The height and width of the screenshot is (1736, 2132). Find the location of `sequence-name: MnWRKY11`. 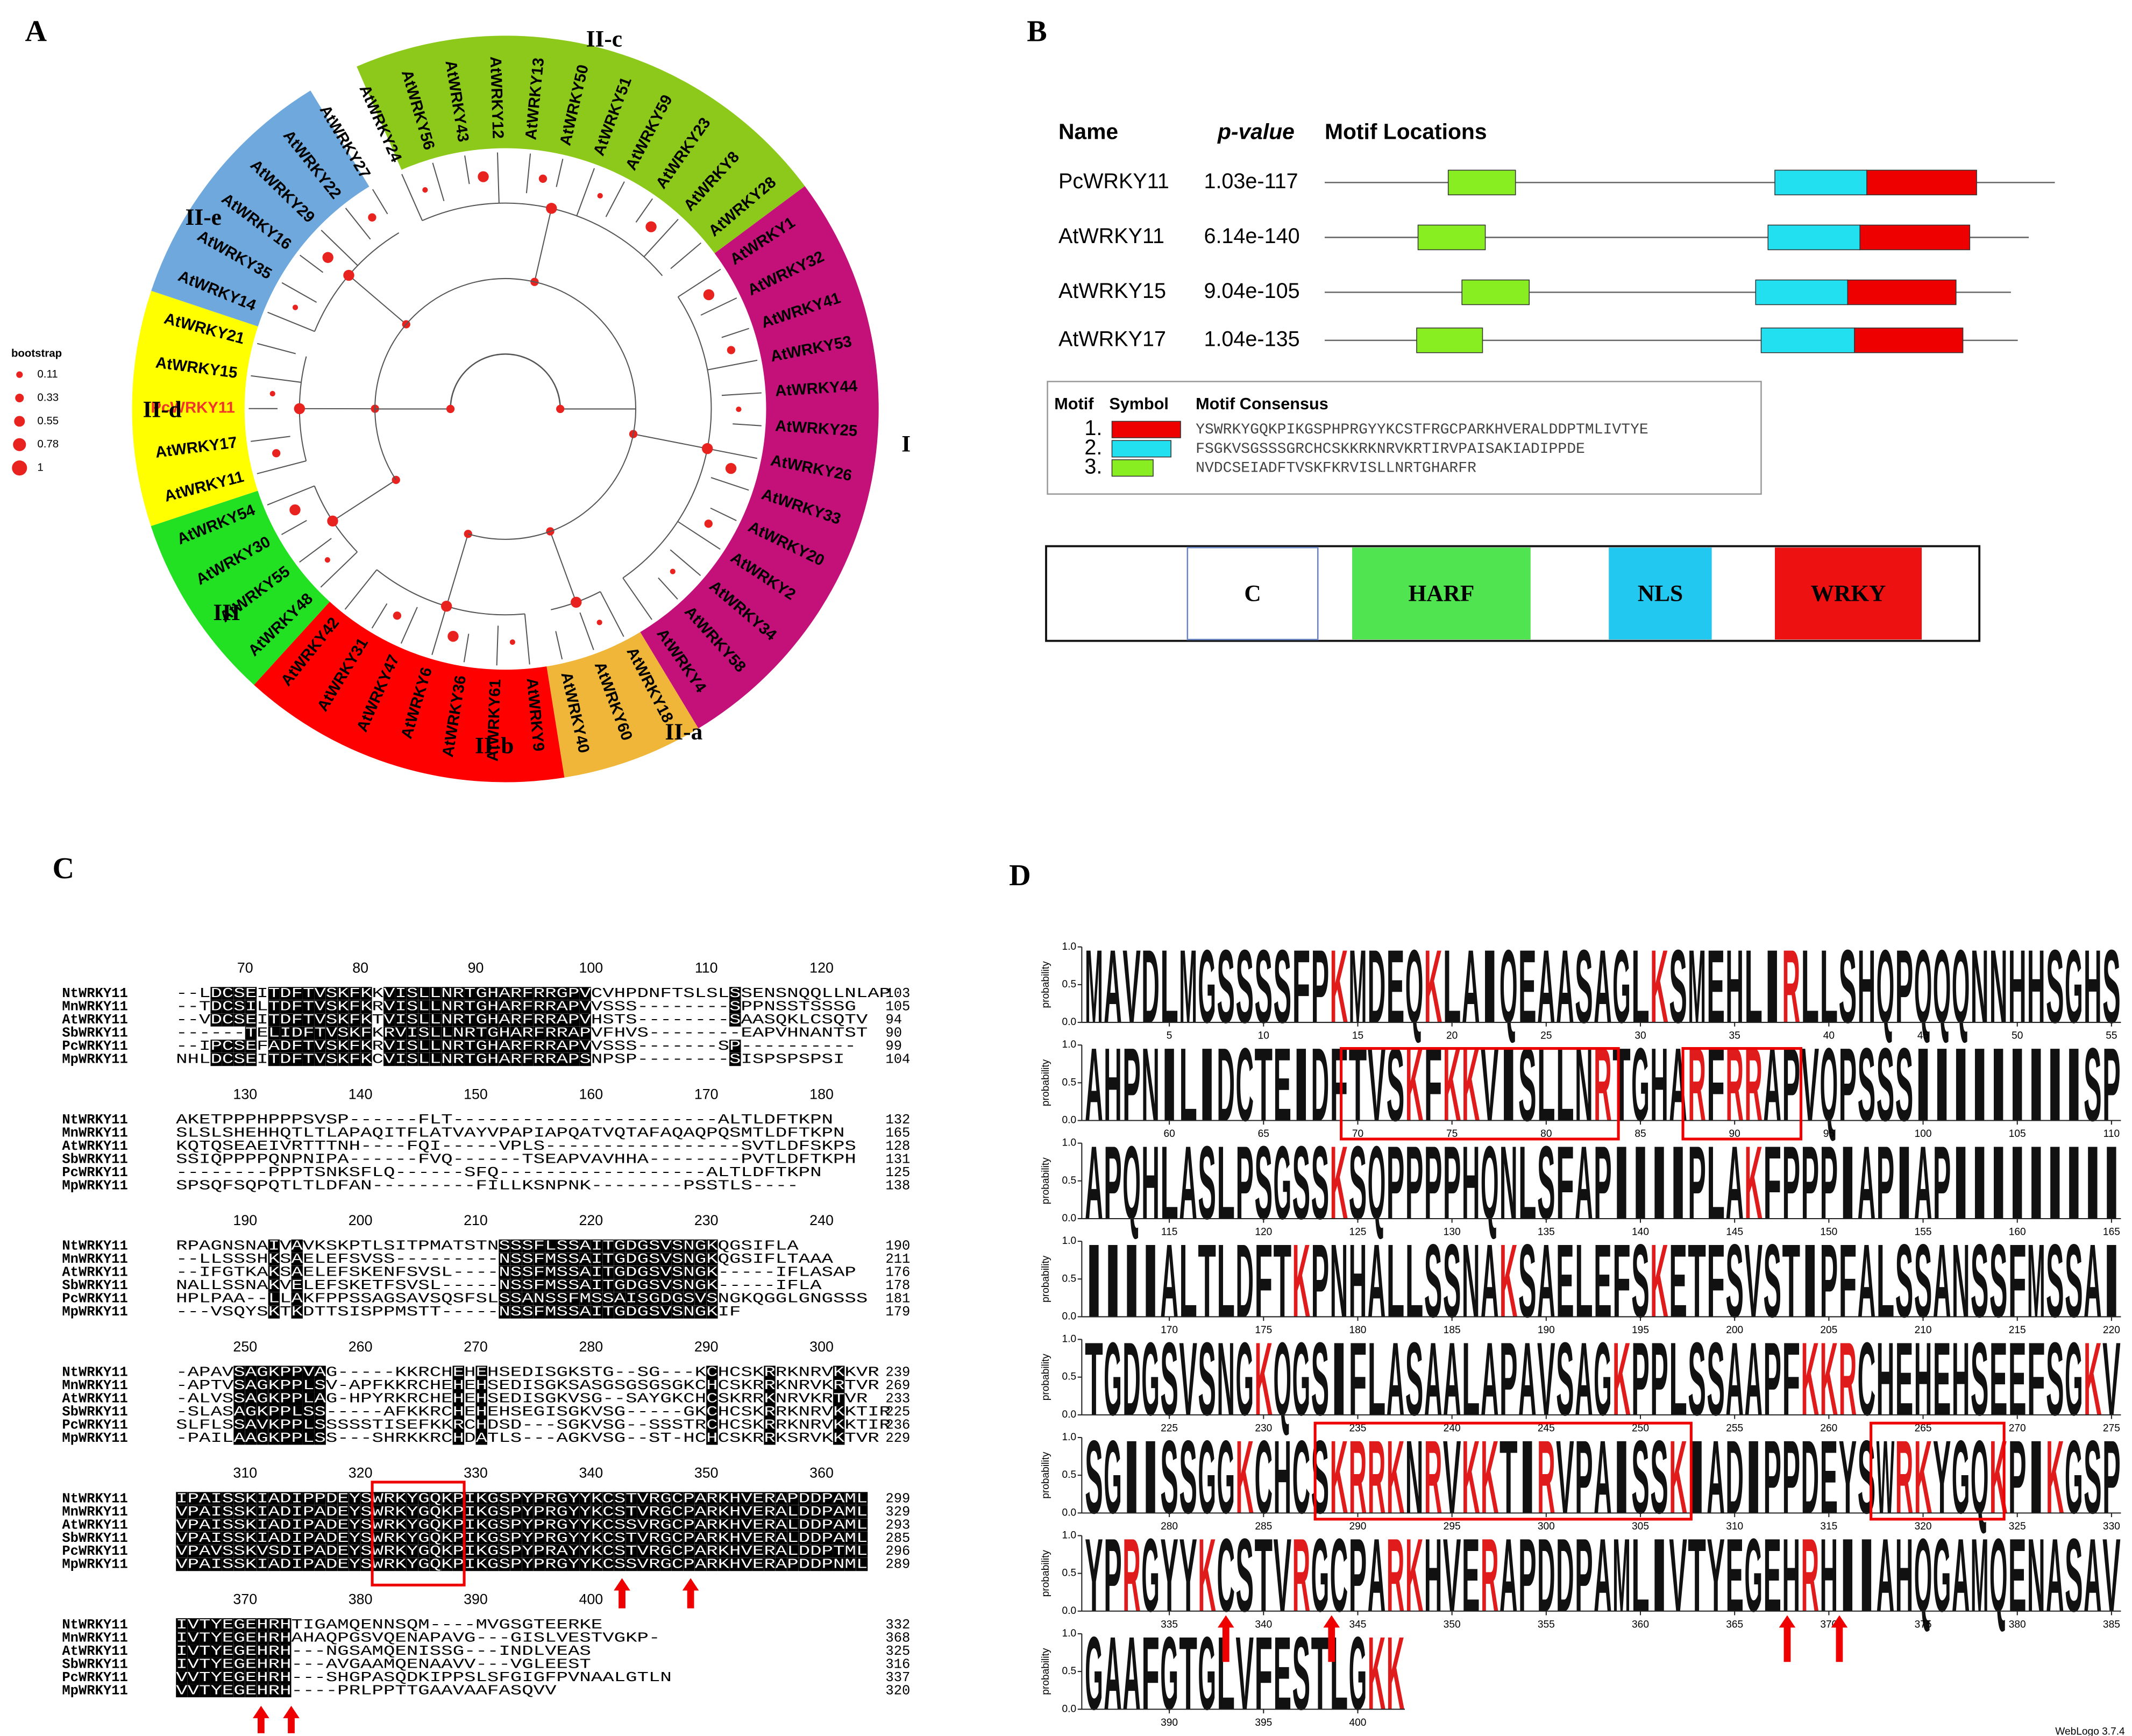

sequence-name: MnWRKY11 is located at coordinates (94, 1512).